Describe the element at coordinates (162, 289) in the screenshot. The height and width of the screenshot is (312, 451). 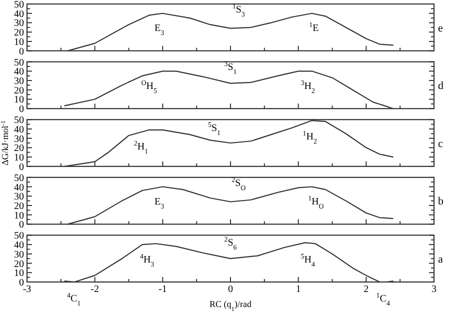
I see `x-tick-label: -1` at that location.